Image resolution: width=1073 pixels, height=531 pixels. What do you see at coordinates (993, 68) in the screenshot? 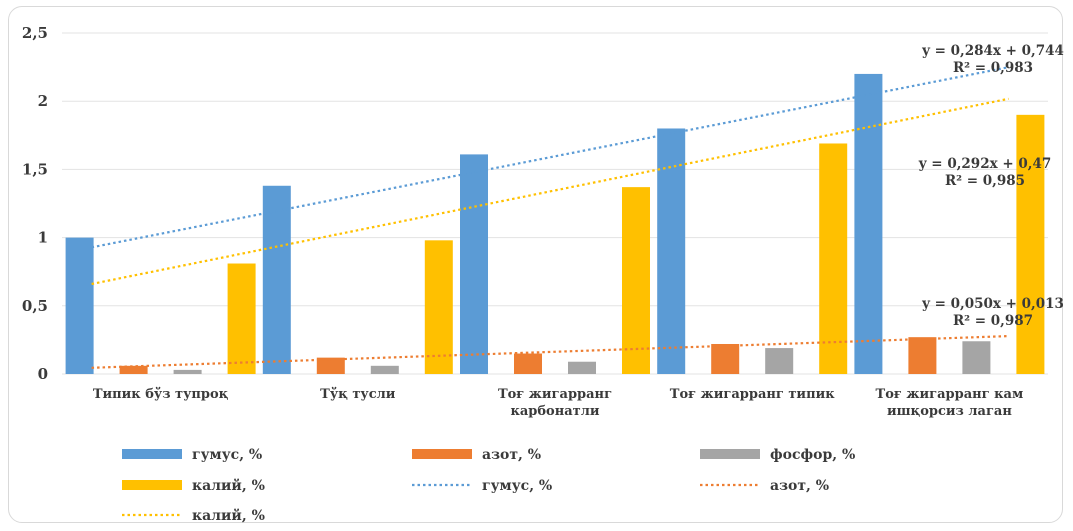
I see `trendline-r2: R² = 0,983` at bounding box center [993, 68].